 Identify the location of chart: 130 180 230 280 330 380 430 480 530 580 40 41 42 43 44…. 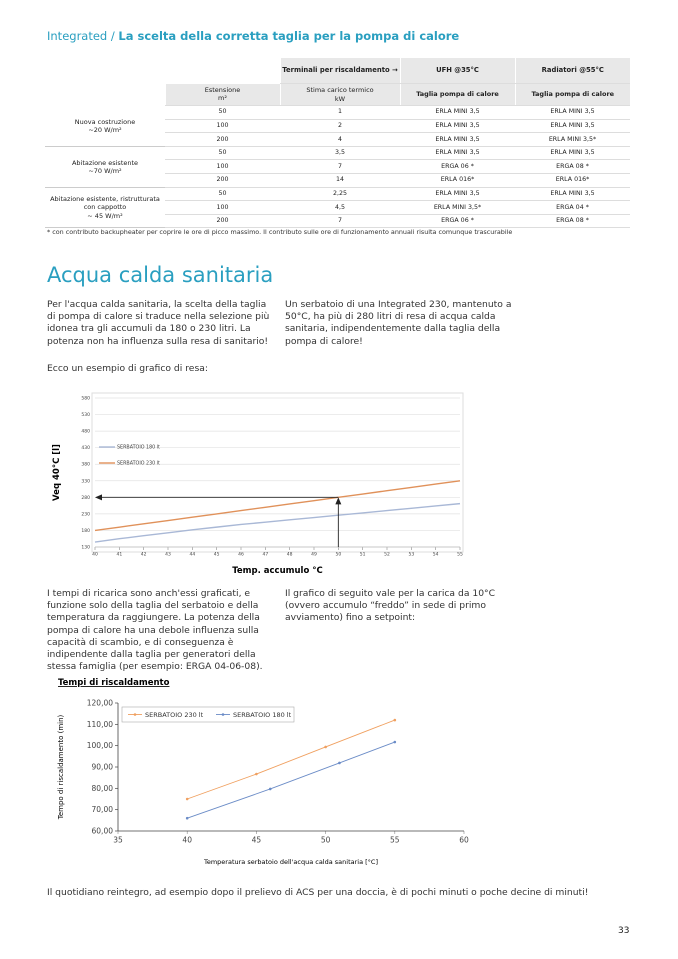
(258, 484).